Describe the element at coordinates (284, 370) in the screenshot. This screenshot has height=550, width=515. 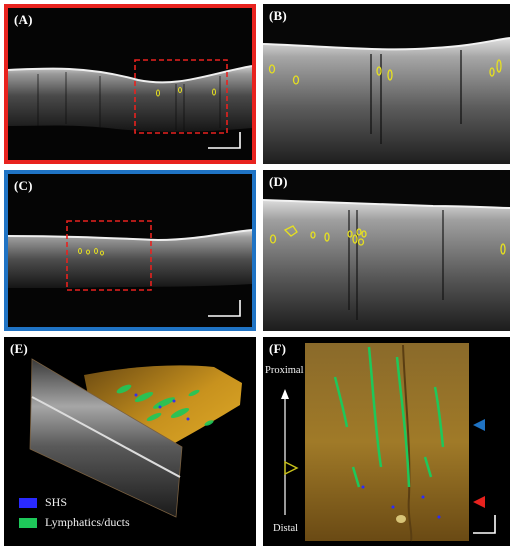
I see `axis-label-proximal: Proximal` at that location.